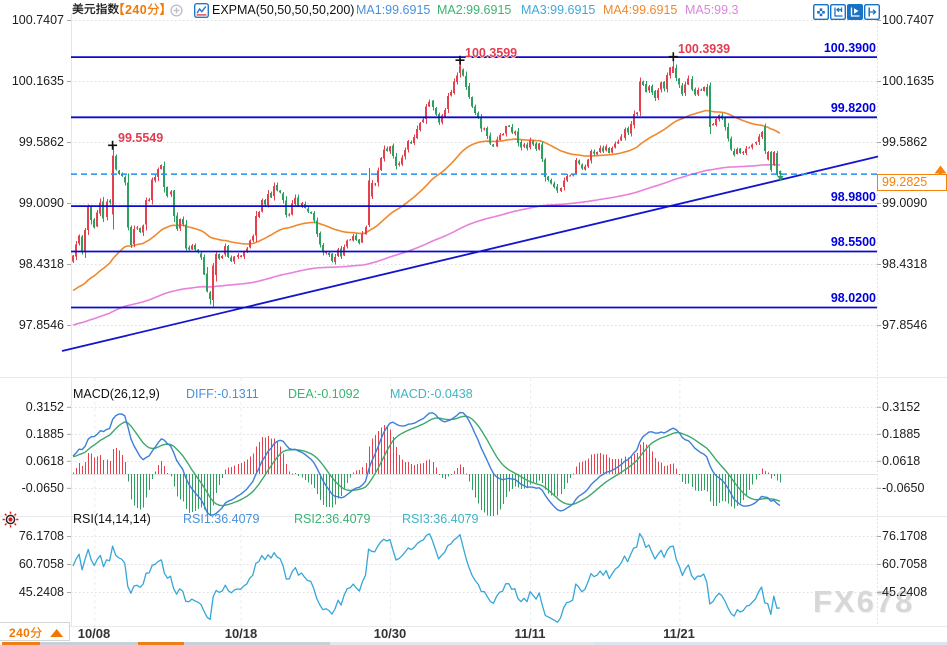 Image resolution: width=947 pixels, height=645 pixels. Describe the element at coordinates (679, 633) in the screenshot. I see `date-axis-label: 11/21` at that location.